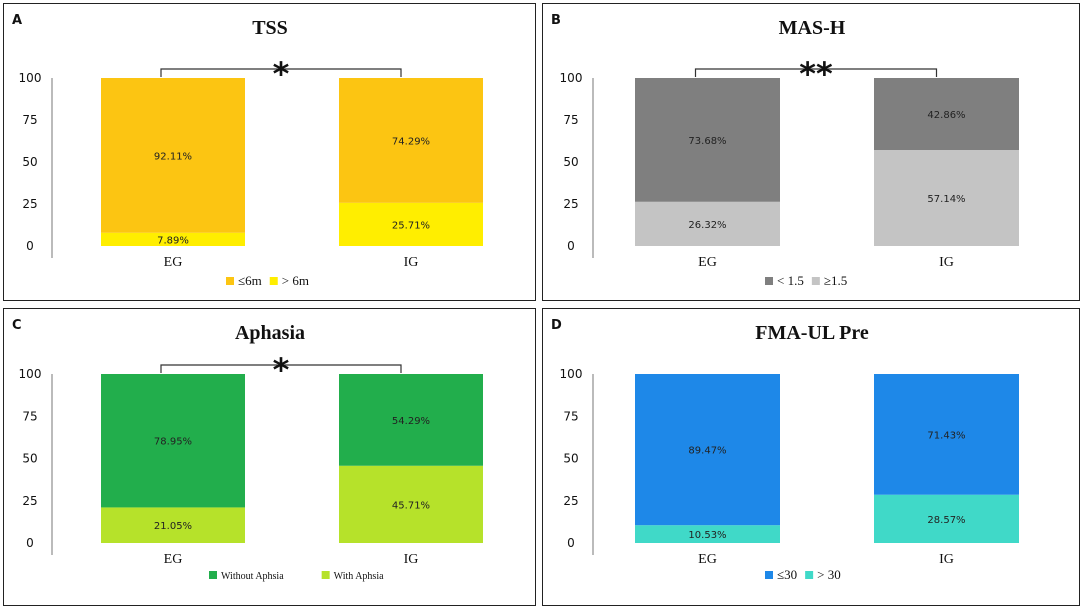  What do you see at coordinates (270, 28) in the screenshot?
I see `chart-title: TSS` at bounding box center [270, 28].